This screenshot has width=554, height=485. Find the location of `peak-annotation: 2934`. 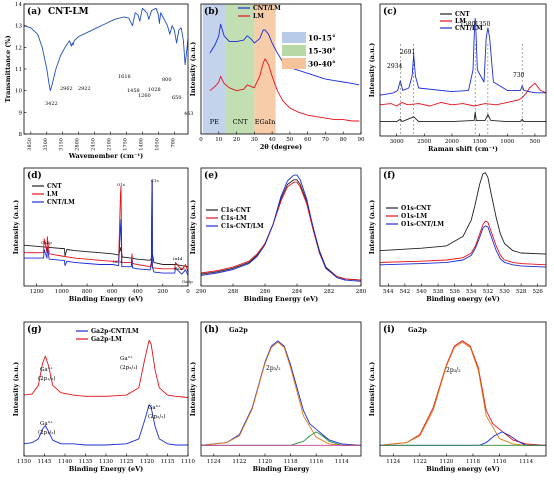

peak-annotation: 2934 is located at coordinates (394, 66).